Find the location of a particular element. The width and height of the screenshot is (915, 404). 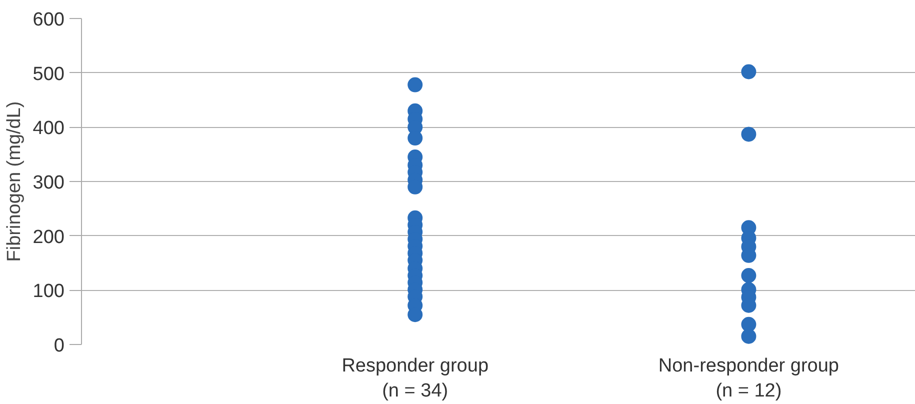

y-tick-label: 300 is located at coordinates (48, 183).